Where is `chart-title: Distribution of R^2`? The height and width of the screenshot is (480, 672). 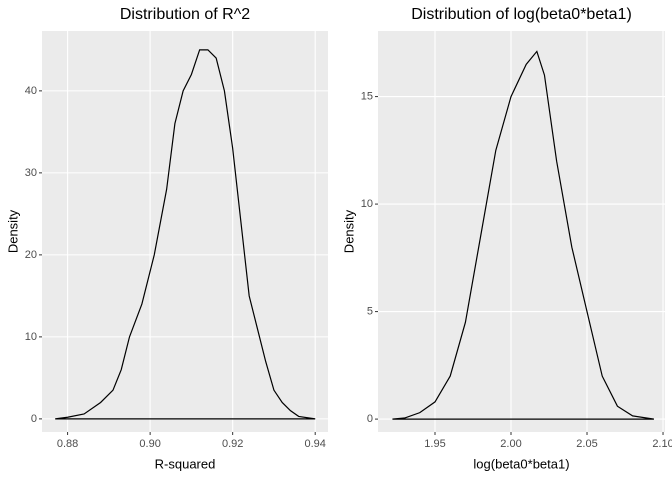 chart-title: Distribution of R^2 is located at coordinates (185, 14).